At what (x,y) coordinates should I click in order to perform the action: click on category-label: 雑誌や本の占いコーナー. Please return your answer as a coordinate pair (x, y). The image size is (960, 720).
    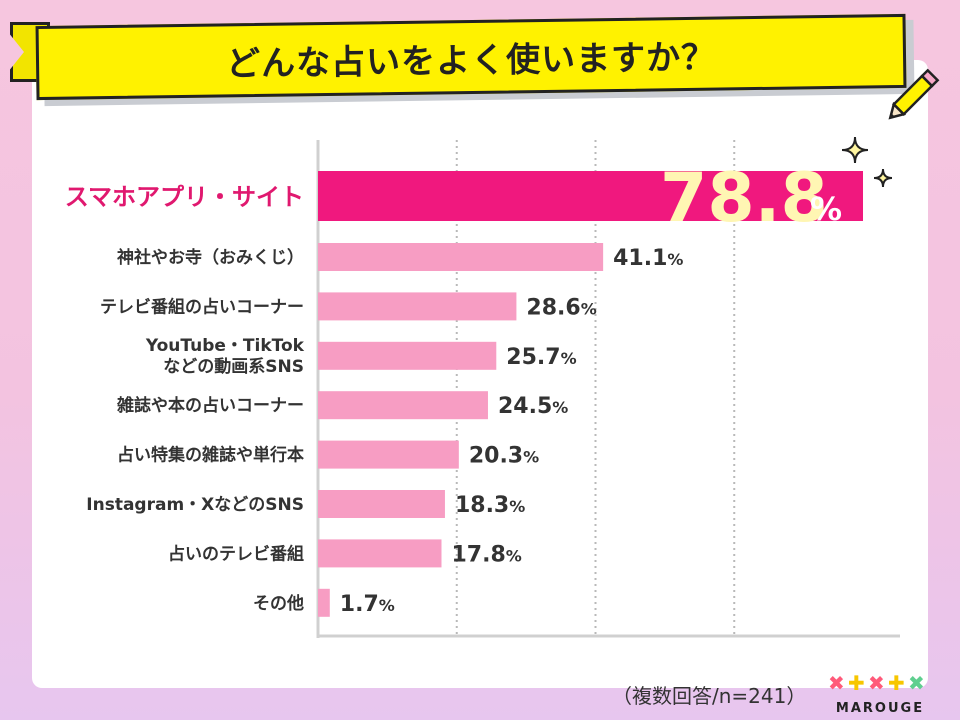
    Looking at the image, I should click on (210, 405).